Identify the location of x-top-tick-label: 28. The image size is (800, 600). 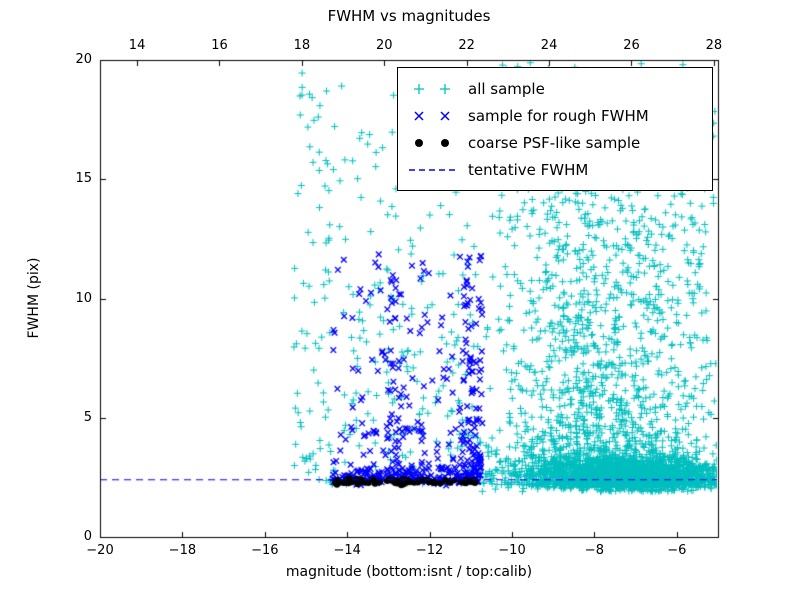
(714, 45).